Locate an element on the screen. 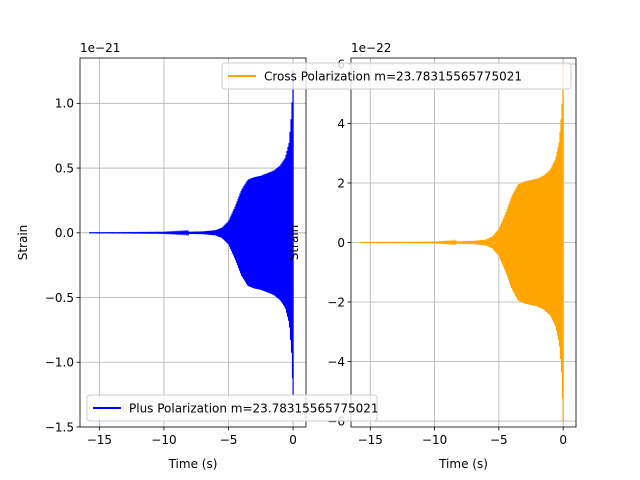 The height and width of the screenshot is (480, 640). right-y-axis-label: Strain is located at coordinates (294, 243).